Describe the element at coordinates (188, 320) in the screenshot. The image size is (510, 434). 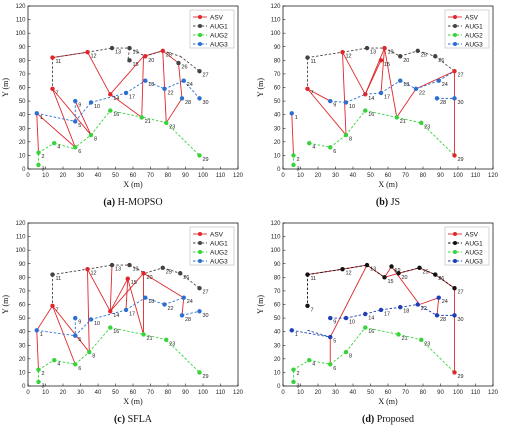
I see `point-label: 28` at that location.